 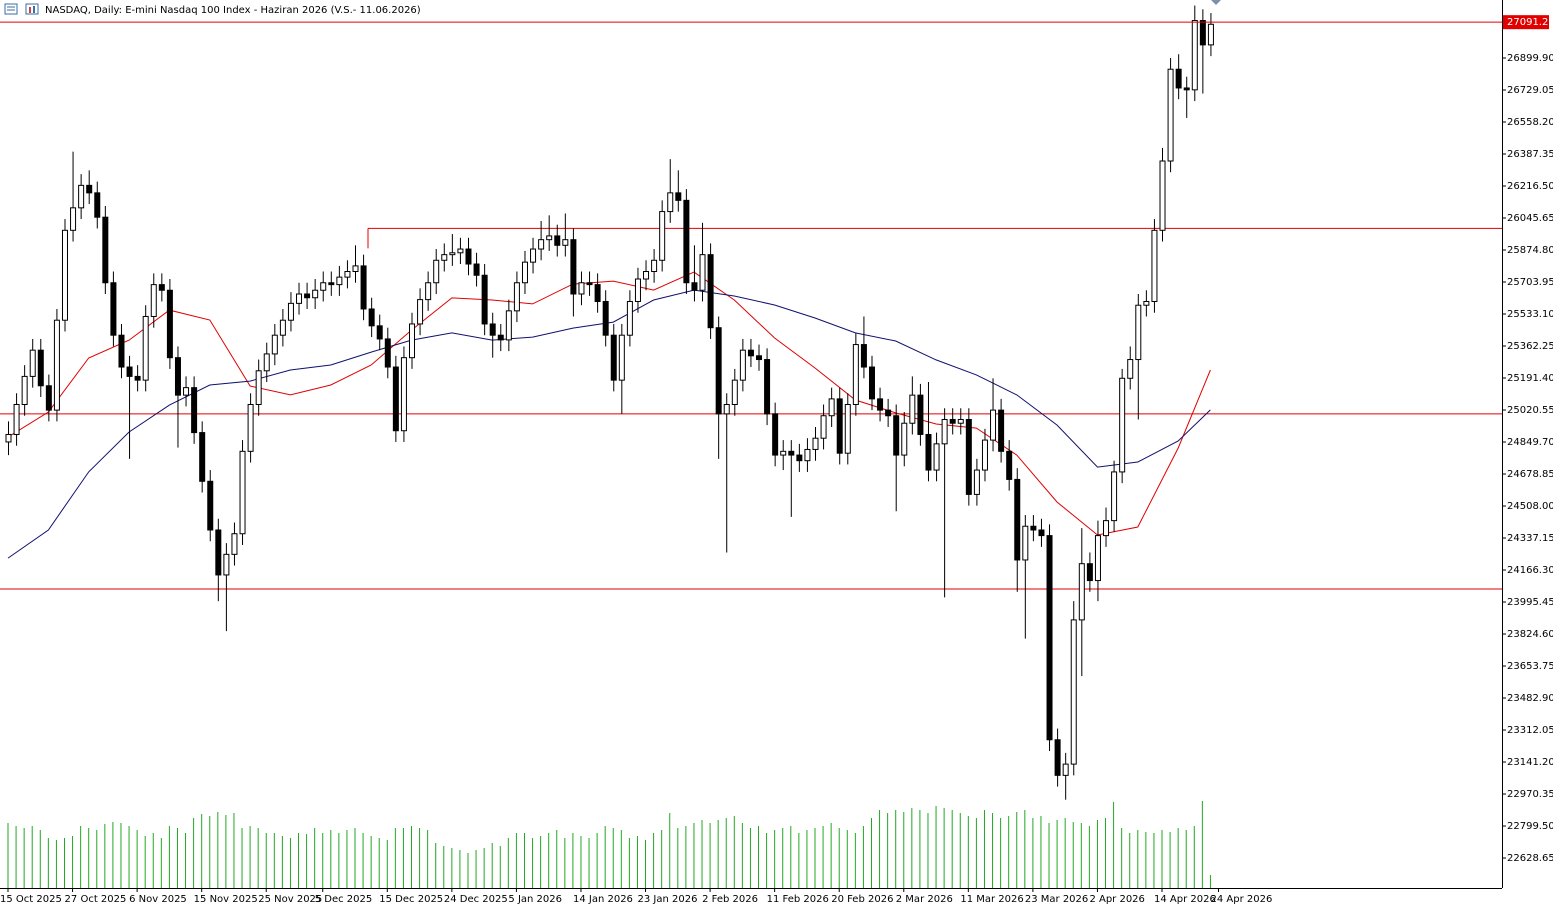 I want to click on x-tick-label: 11 Mar 2026, so click(x=991, y=899).